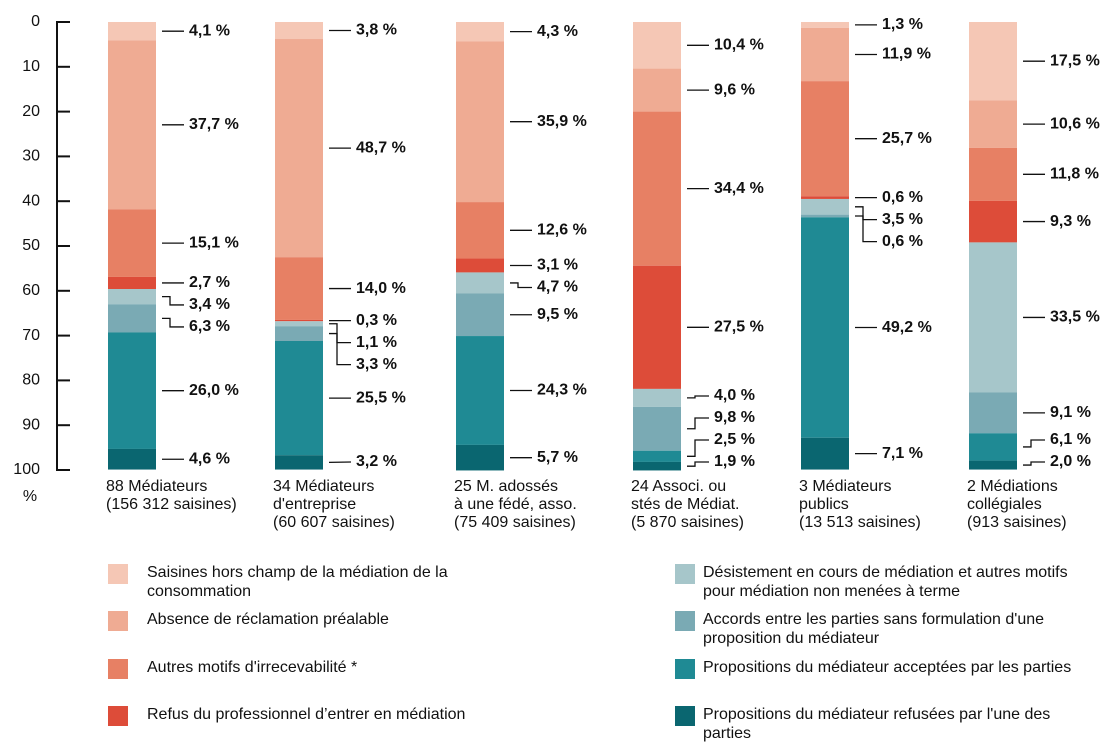  Describe the element at coordinates (860, 505) in the screenshot. I see `x-tick-label: 3 Médiateurs publics (13 513 saisines)` at that location.